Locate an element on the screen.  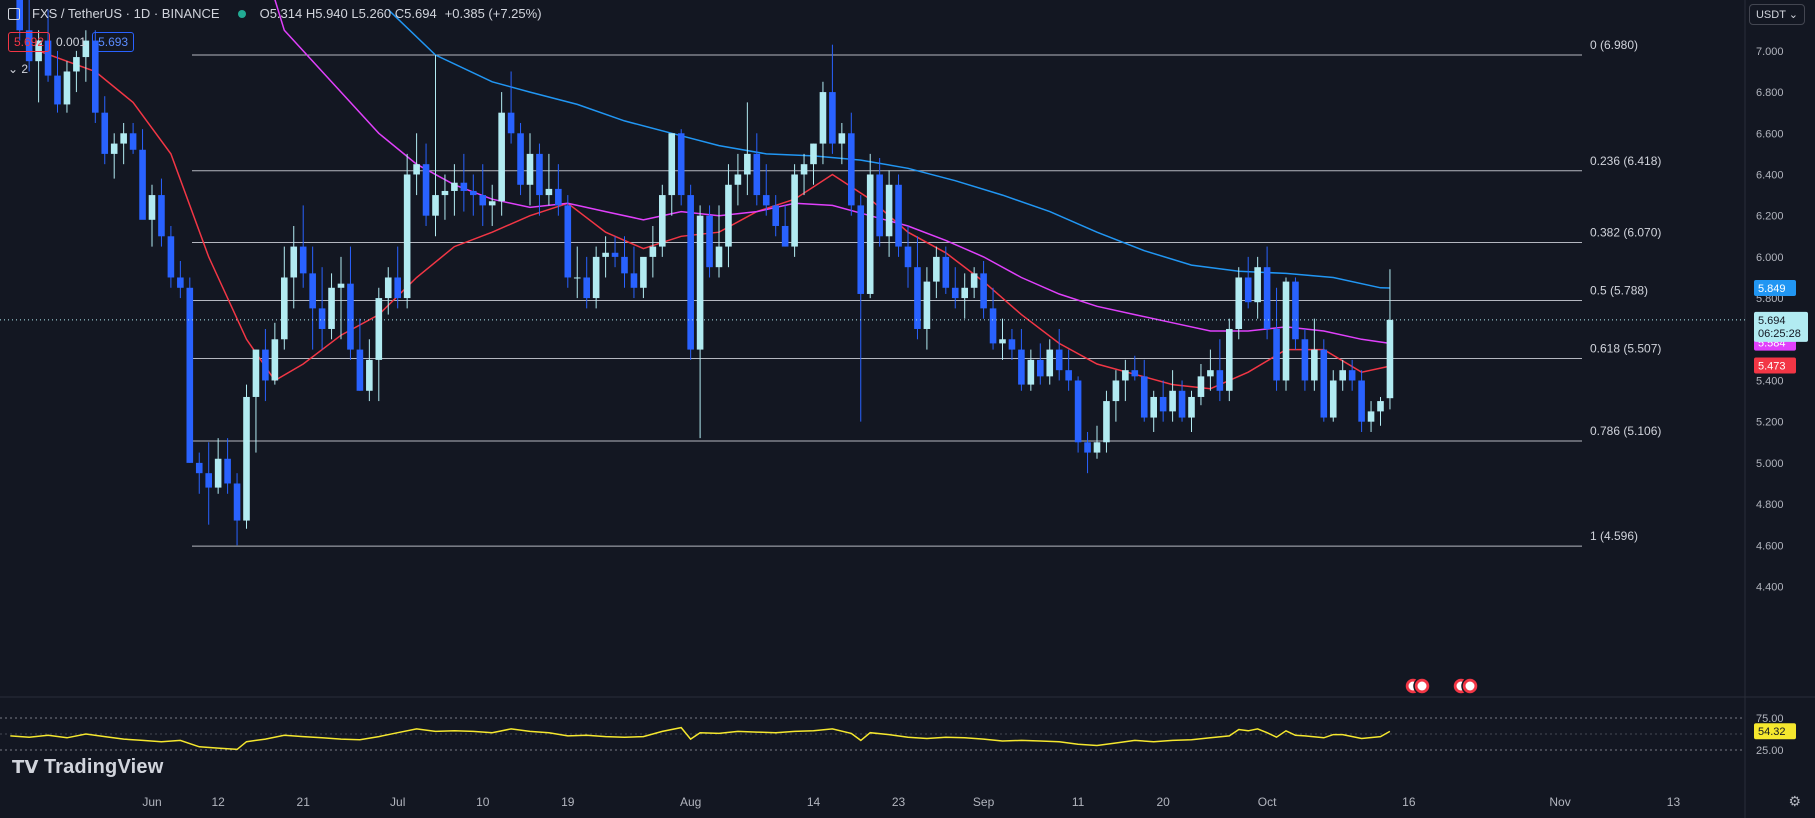
spread-value: 0.001 is located at coordinates (71, 42).